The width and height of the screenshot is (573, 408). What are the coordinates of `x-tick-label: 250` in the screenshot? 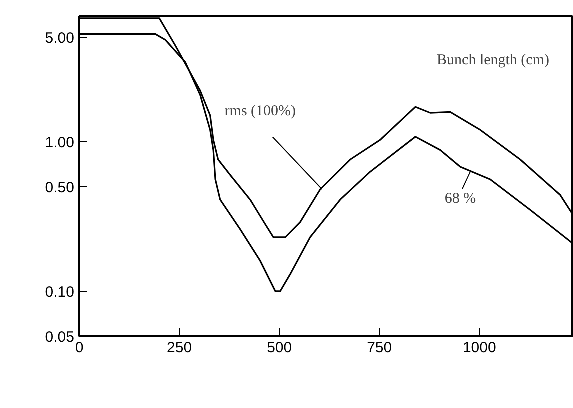 It's located at (179, 348).